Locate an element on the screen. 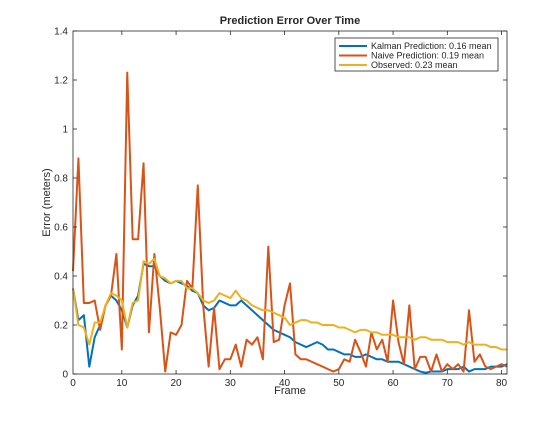 This screenshot has height=425, width=560. x-tick-label: 60 is located at coordinates (394, 383).